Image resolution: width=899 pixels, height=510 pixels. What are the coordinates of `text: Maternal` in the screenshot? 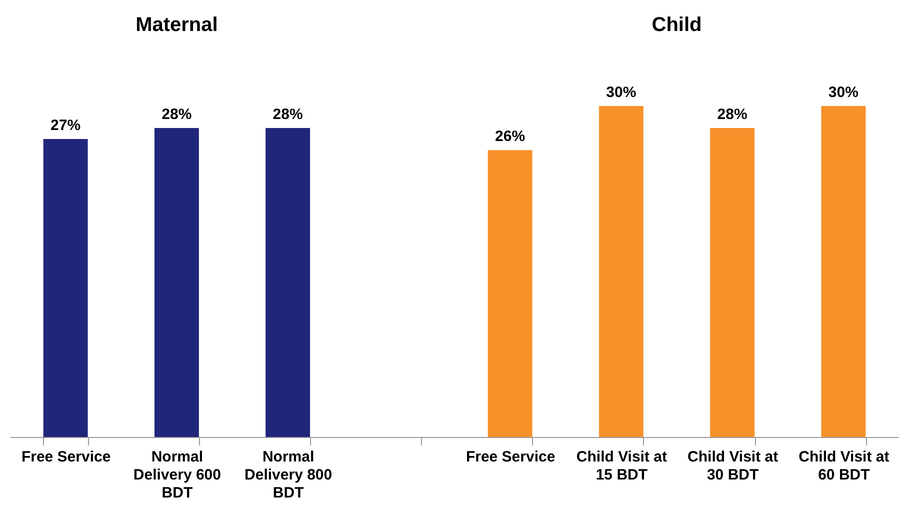 It's located at (177, 25).